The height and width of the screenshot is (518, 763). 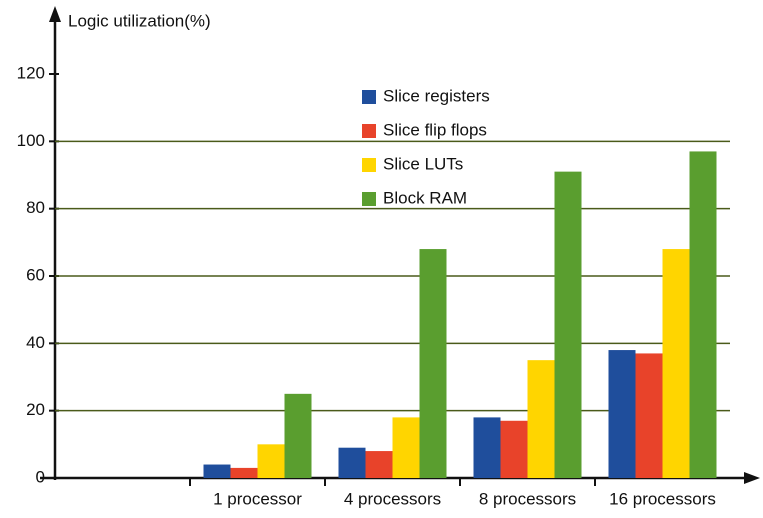 I want to click on legend-label: Block RAM, so click(x=425, y=197).